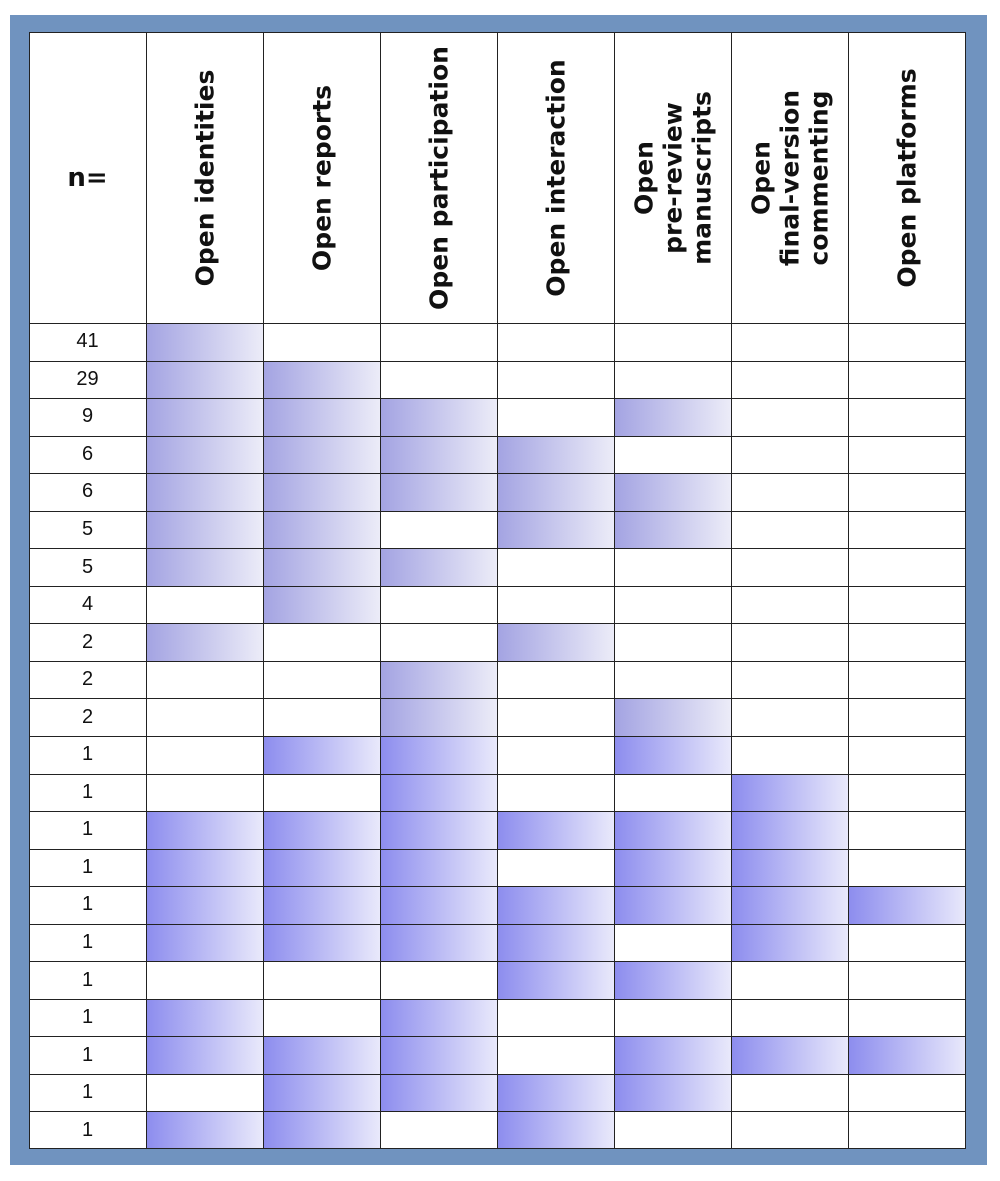  What do you see at coordinates (87, 341) in the screenshot?
I see `row-count: 41` at bounding box center [87, 341].